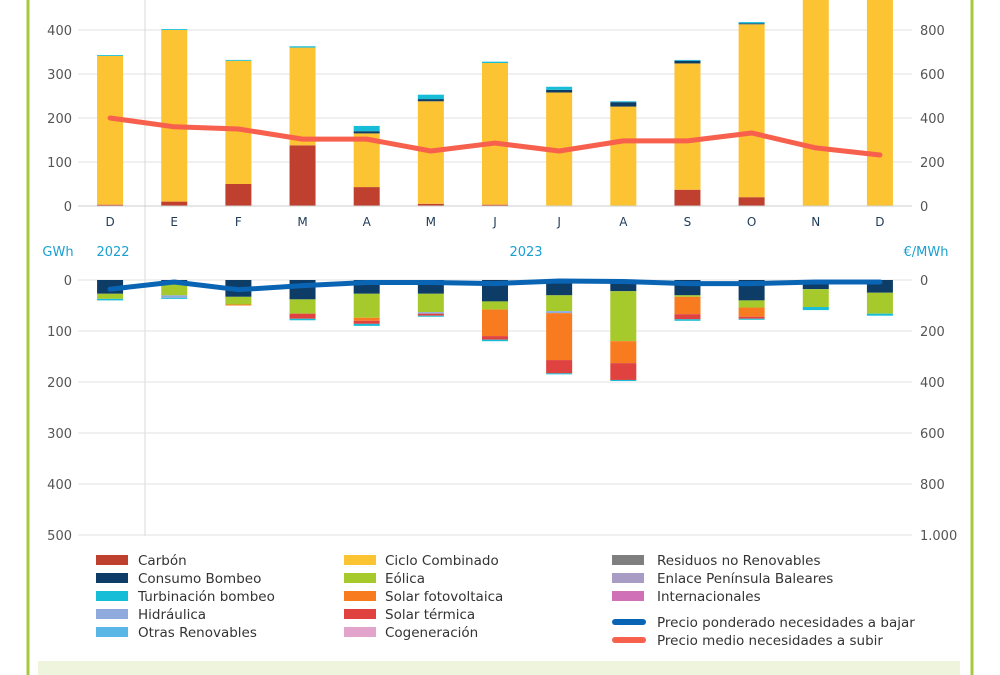 The height and width of the screenshot is (675, 1000). Describe the element at coordinates (405, 579) in the screenshot. I see `legend-label: Eólica` at that location.